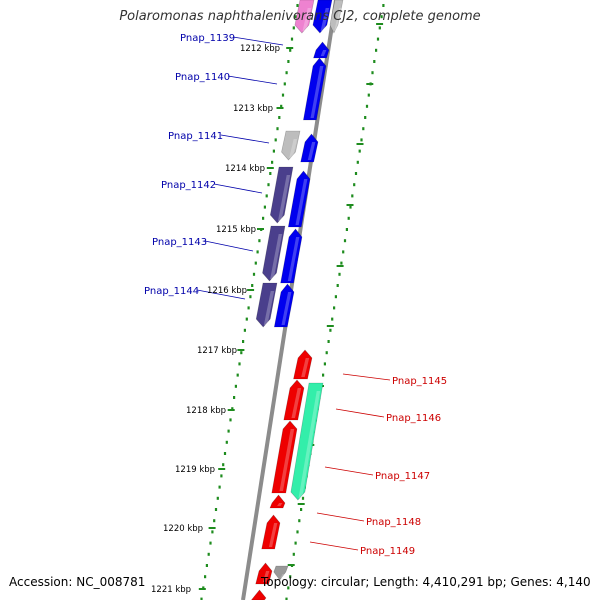  I want to click on gene-label: Pnap_1147, so click(402, 476).